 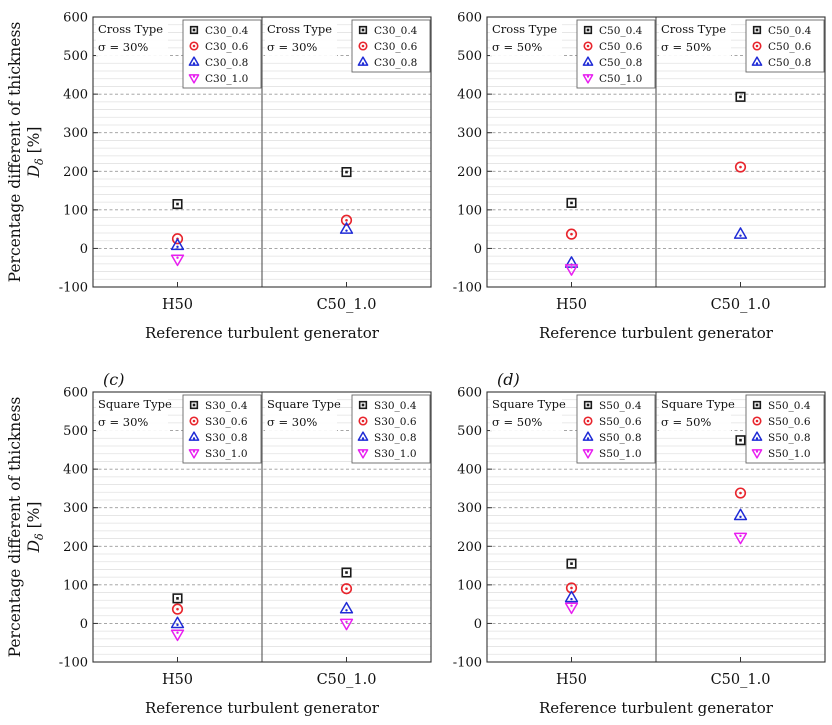 What do you see at coordinates (588, 76) in the screenshot?
I see `legend-marker-c50-1-0-dot` at bounding box center [588, 76].